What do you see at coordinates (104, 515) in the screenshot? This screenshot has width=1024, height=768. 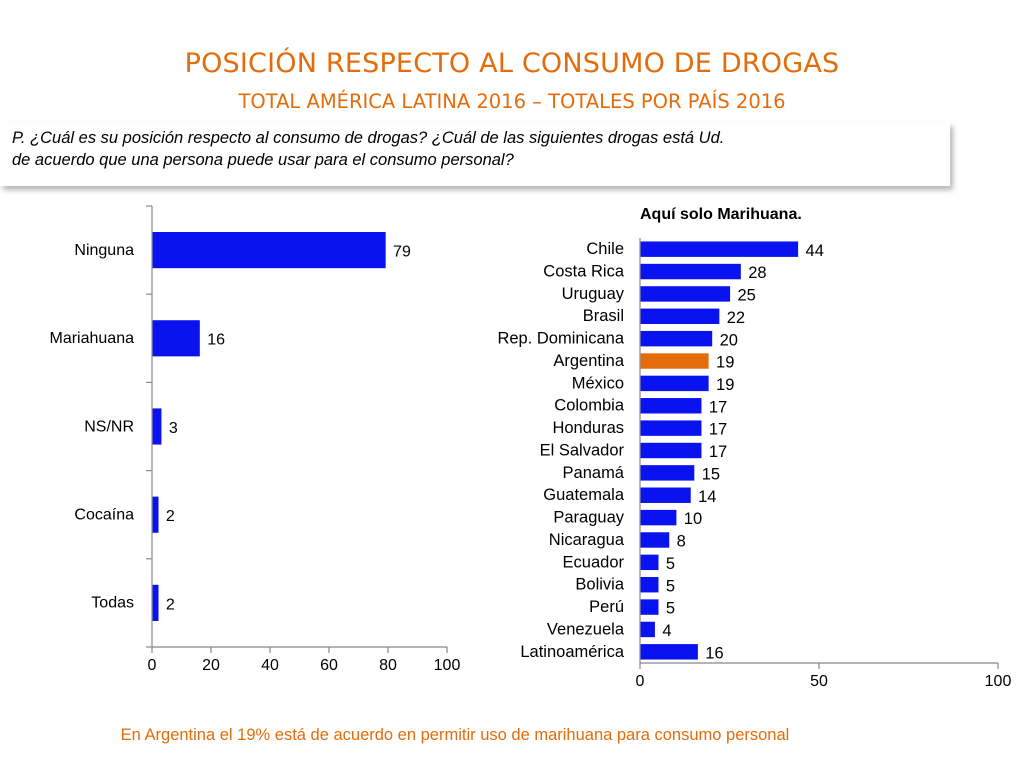 I see `category-label: Cocaína` at bounding box center [104, 515].